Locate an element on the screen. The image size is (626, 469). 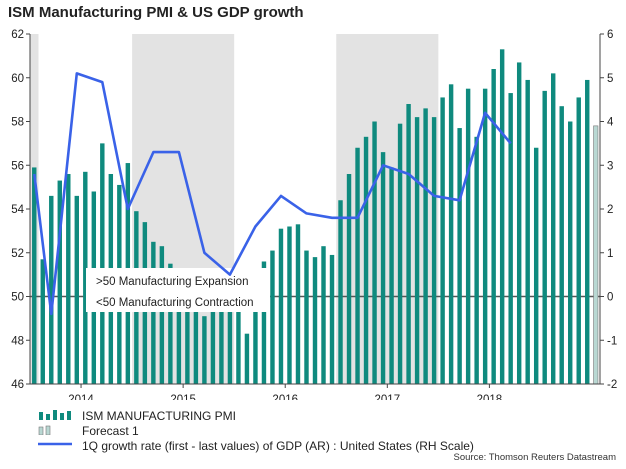
left-tick-label: 52 is located at coordinates (17, 254).